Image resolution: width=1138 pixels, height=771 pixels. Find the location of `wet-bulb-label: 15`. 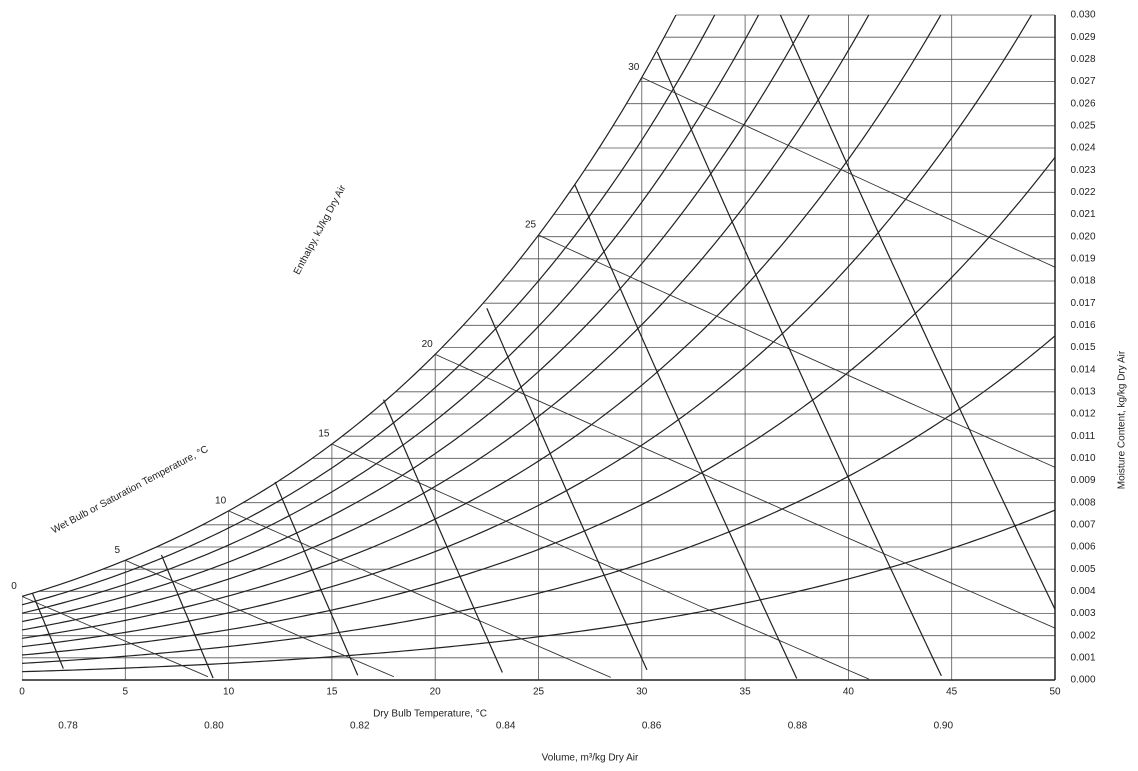

wet-bulb-label: 15 is located at coordinates (324, 434).